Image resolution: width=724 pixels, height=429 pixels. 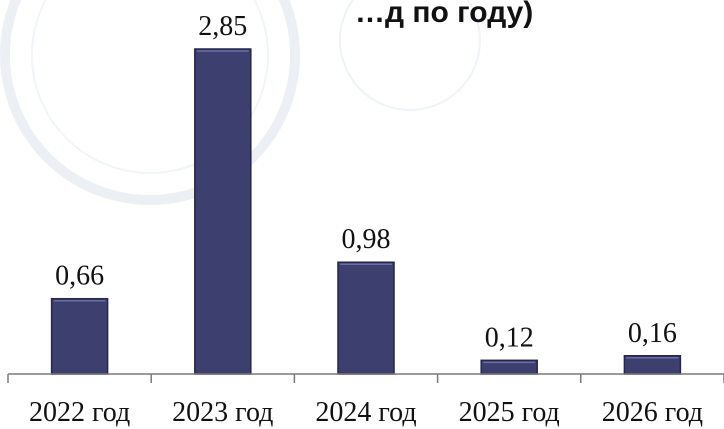 I want to click on data-label: 0,12, so click(x=509, y=337).